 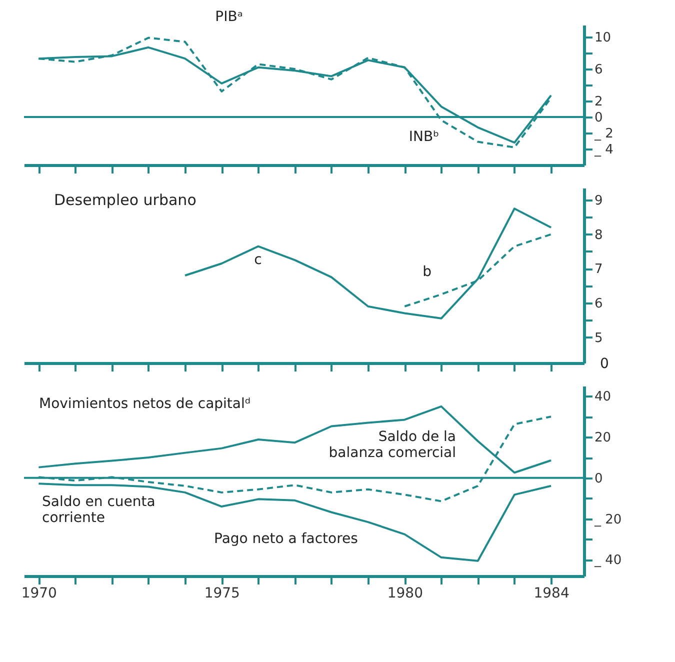 I want to click on y-tick-label: _ 40, so click(x=608, y=560).